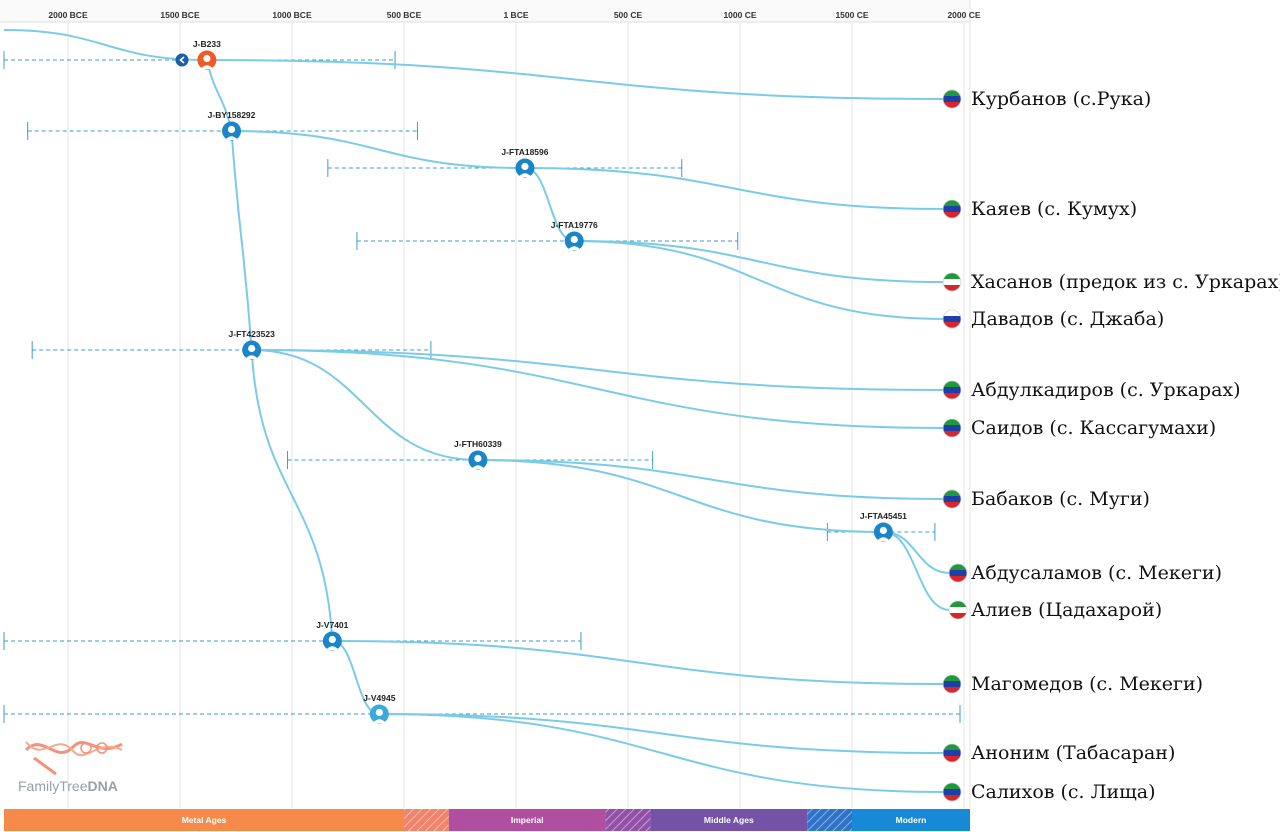 The width and height of the screenshot is (1280, 832). What do you see at coordinates (1106, 390) in the screenshot?
I see `descendant-name: Абдулкадиров (с. Уркарах)` at bounding box center [1106, 390].